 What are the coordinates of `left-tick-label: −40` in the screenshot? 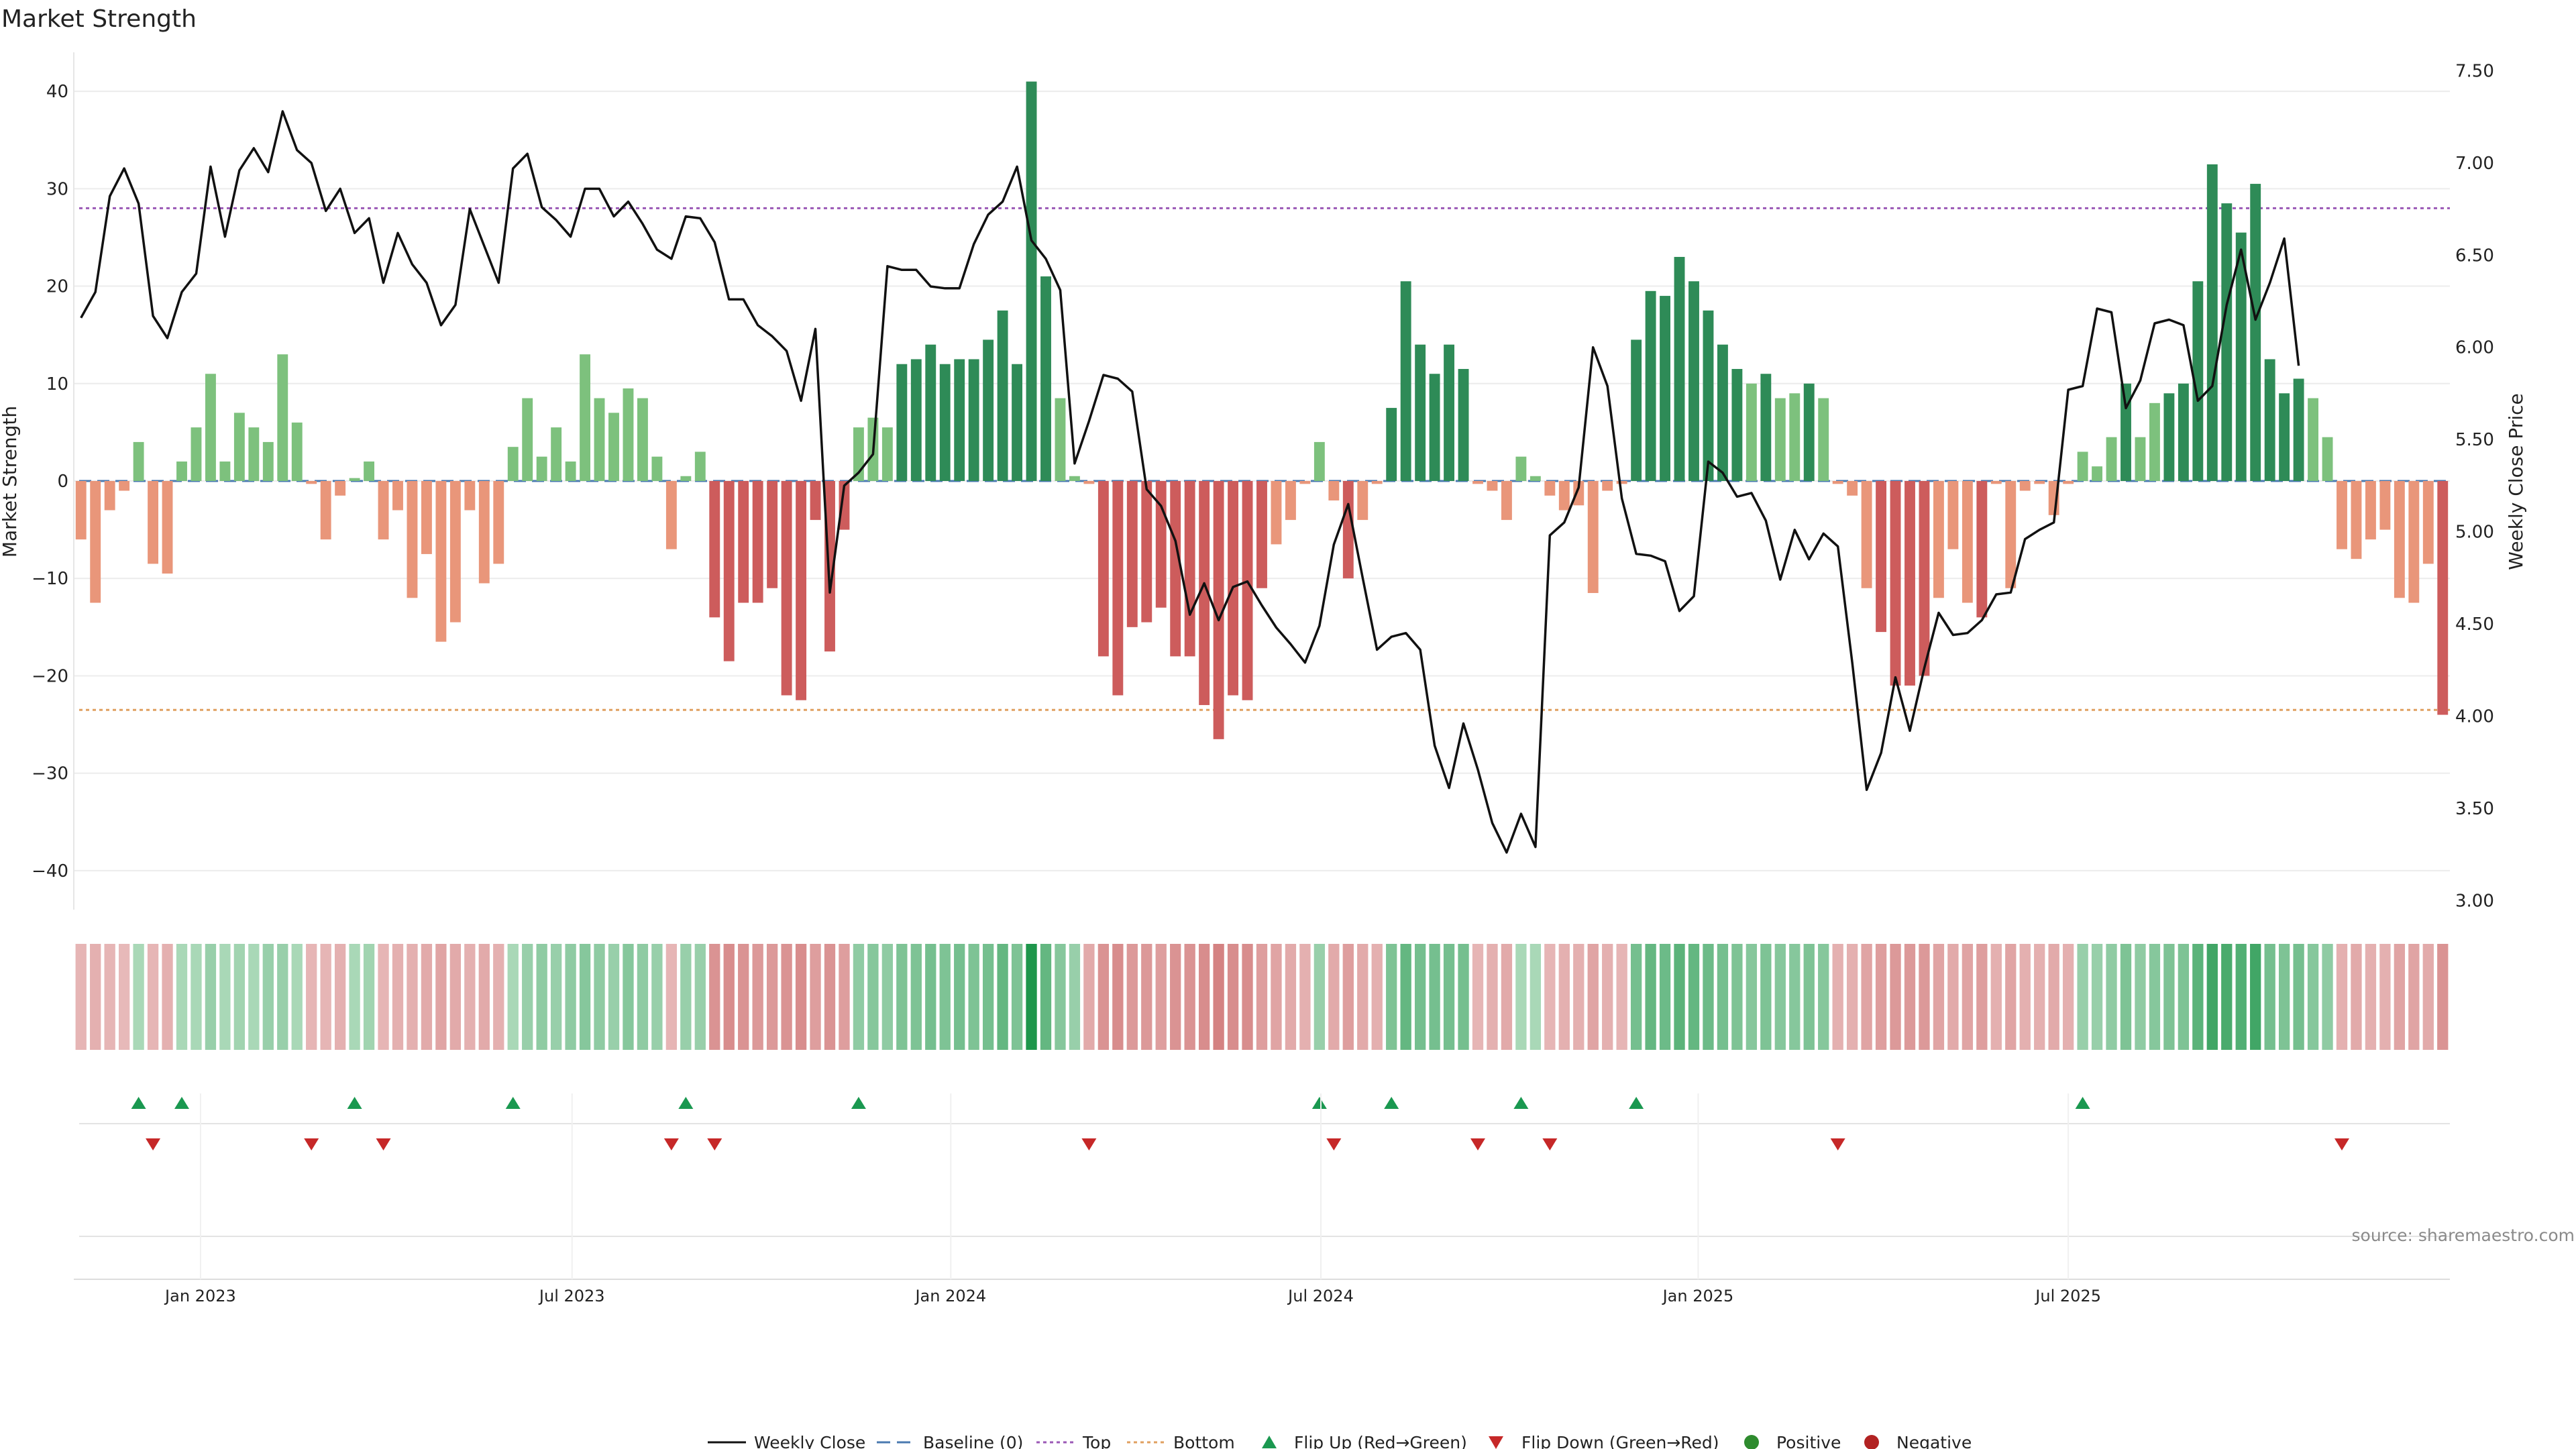 It's located at (50, 871).